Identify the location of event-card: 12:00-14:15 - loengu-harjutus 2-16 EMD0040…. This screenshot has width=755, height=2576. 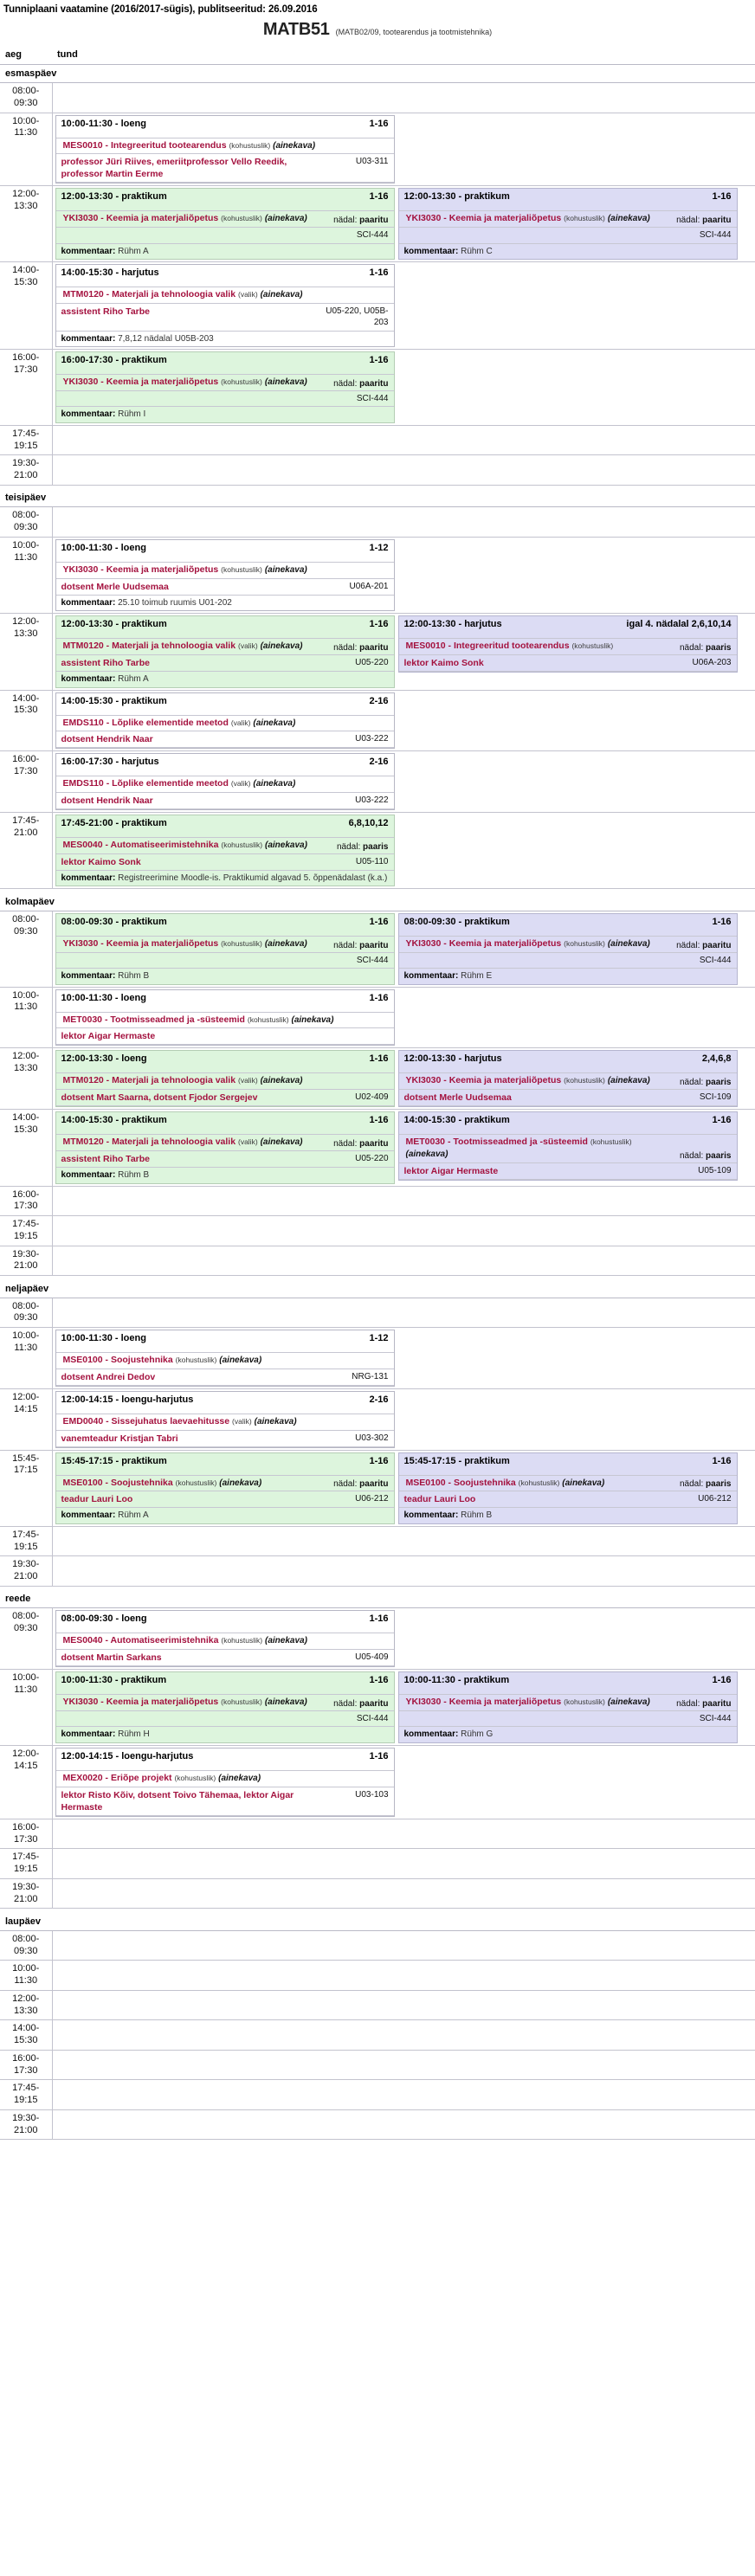
(225, 1419).